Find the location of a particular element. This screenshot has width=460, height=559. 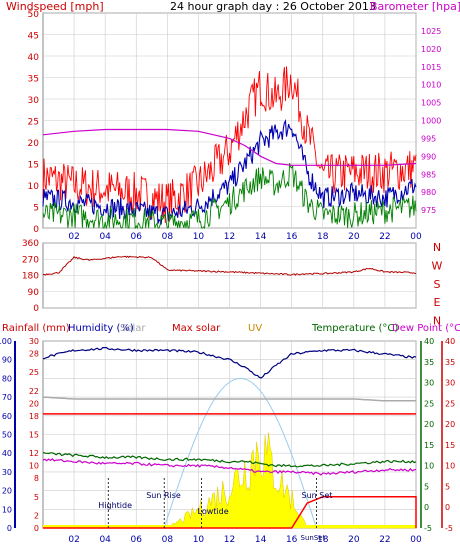

humidity-tick-label: 90 is located at coordinates (7, 360).